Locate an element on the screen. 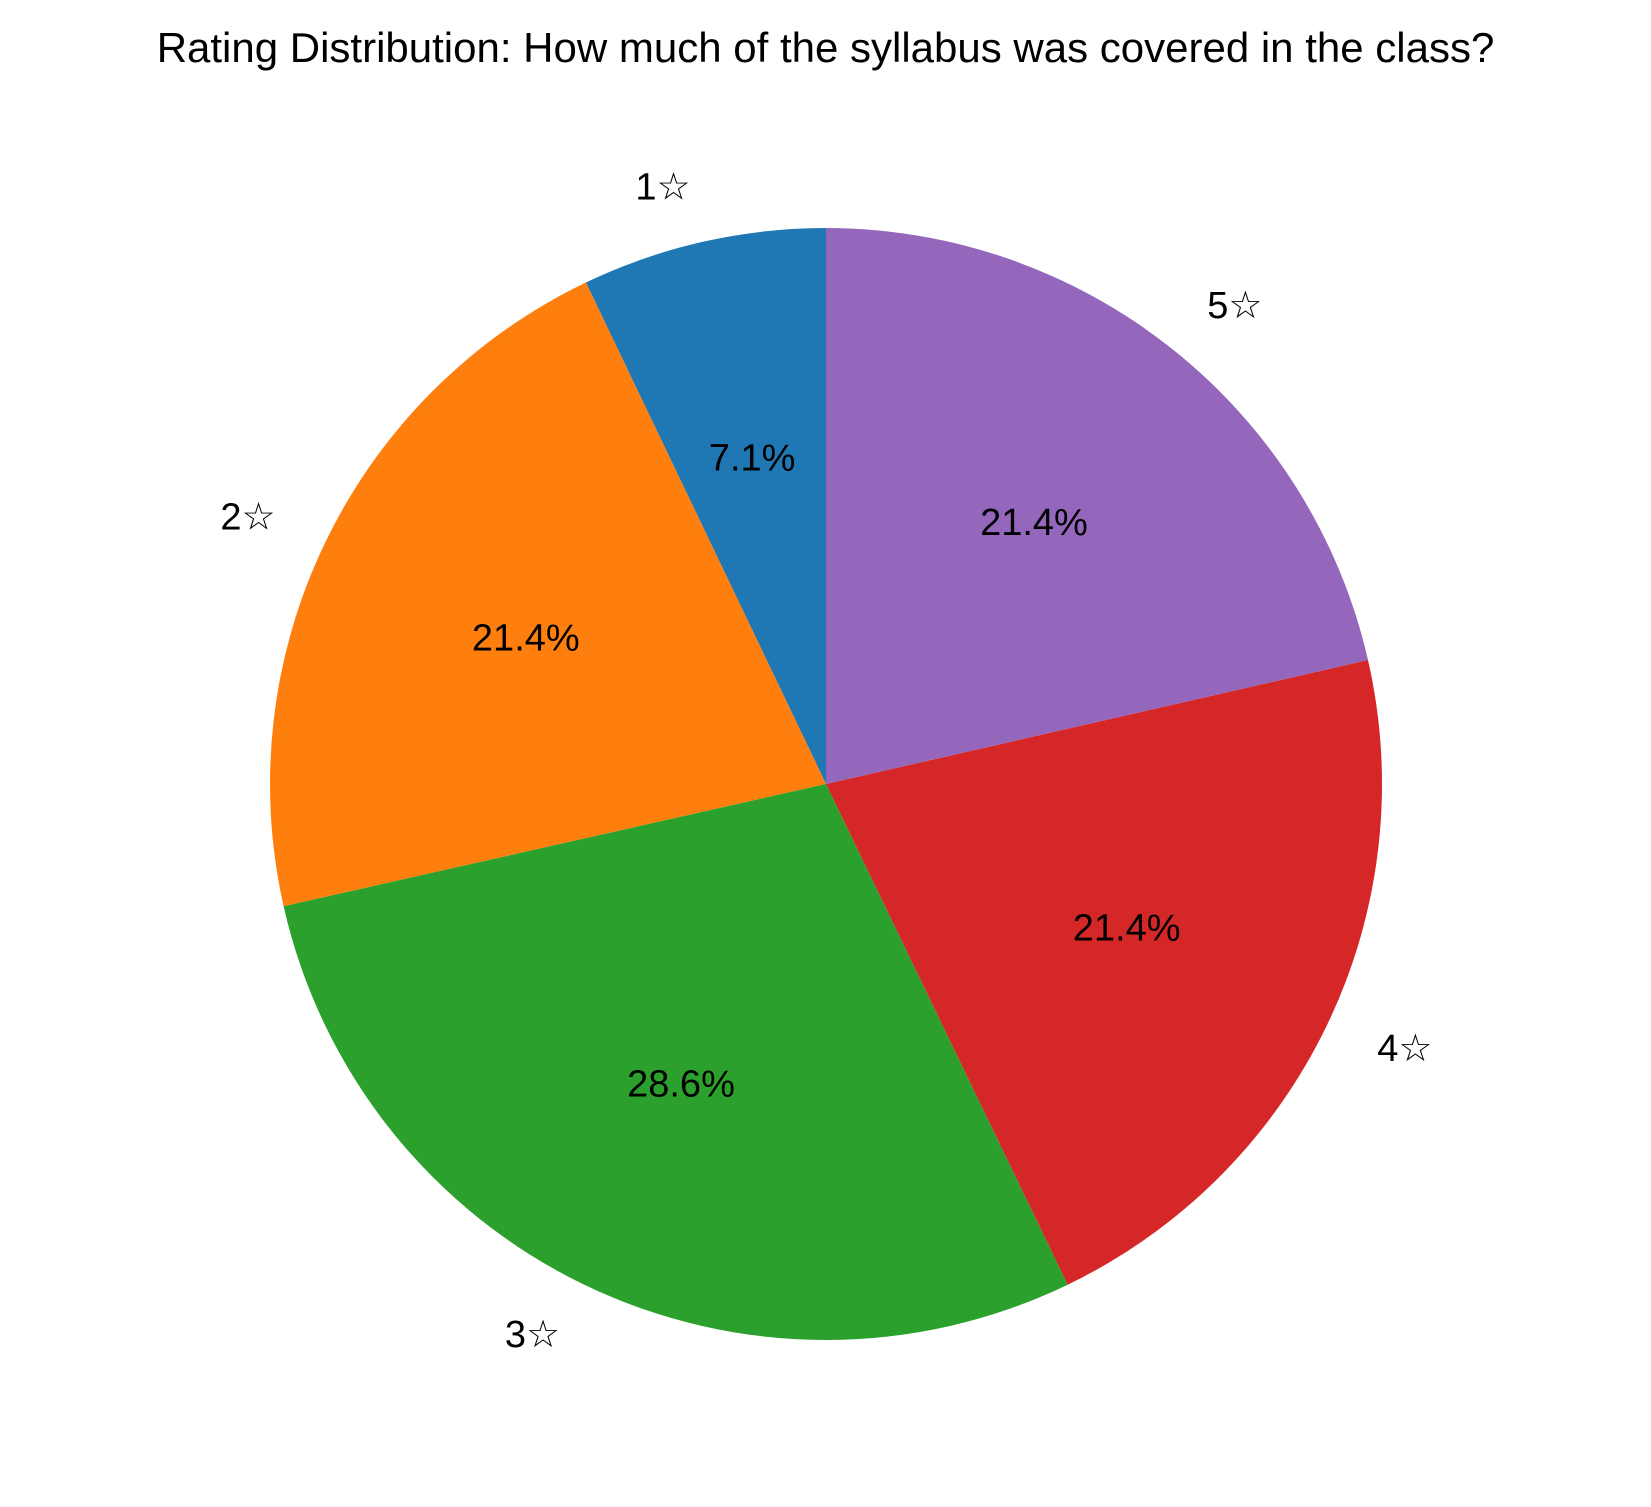 The height and width of the screenshot is (1507, 1651). slice-category-label-4: 4☆ is located at coordinates (1404, 1049).